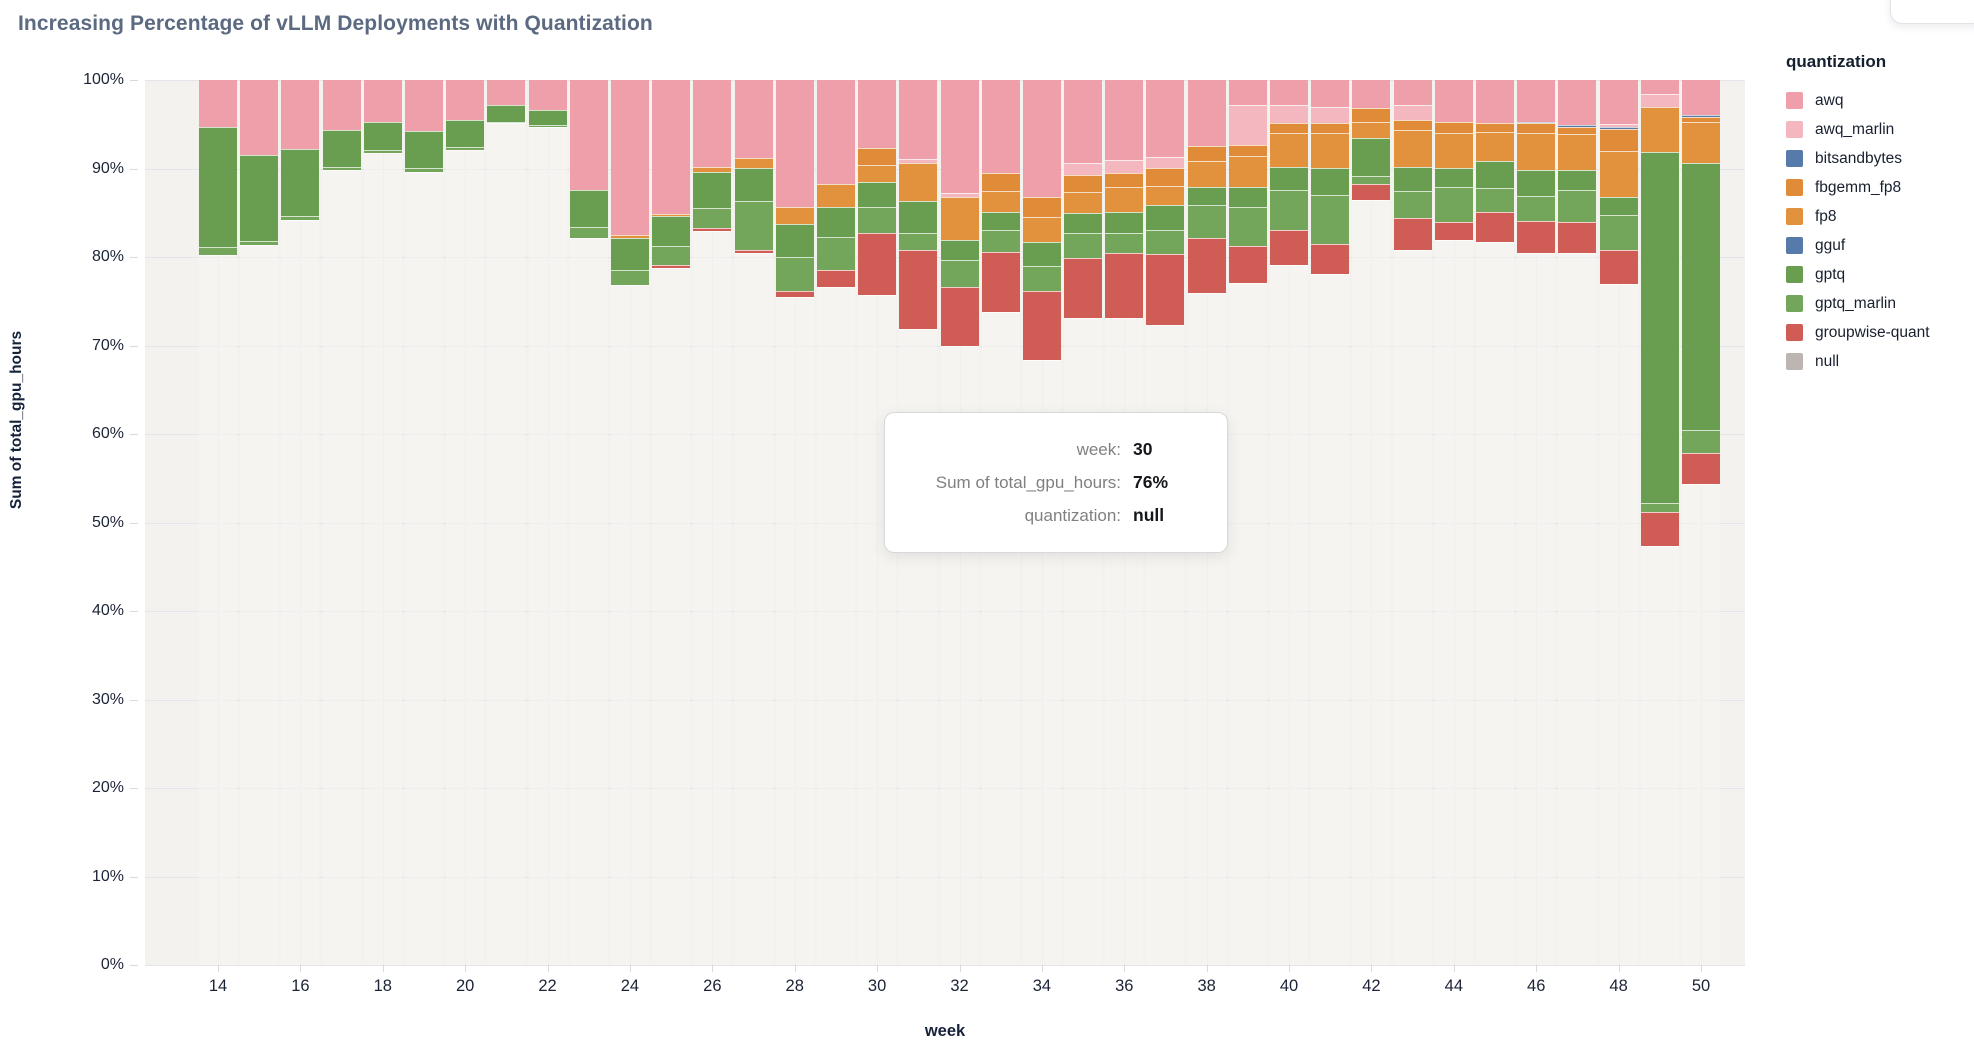 This screenshot has width=1974, height=1064. Describe the element at coordinates (1878, 361) in the screenshot. I see `legend-item-null: null` at that location.